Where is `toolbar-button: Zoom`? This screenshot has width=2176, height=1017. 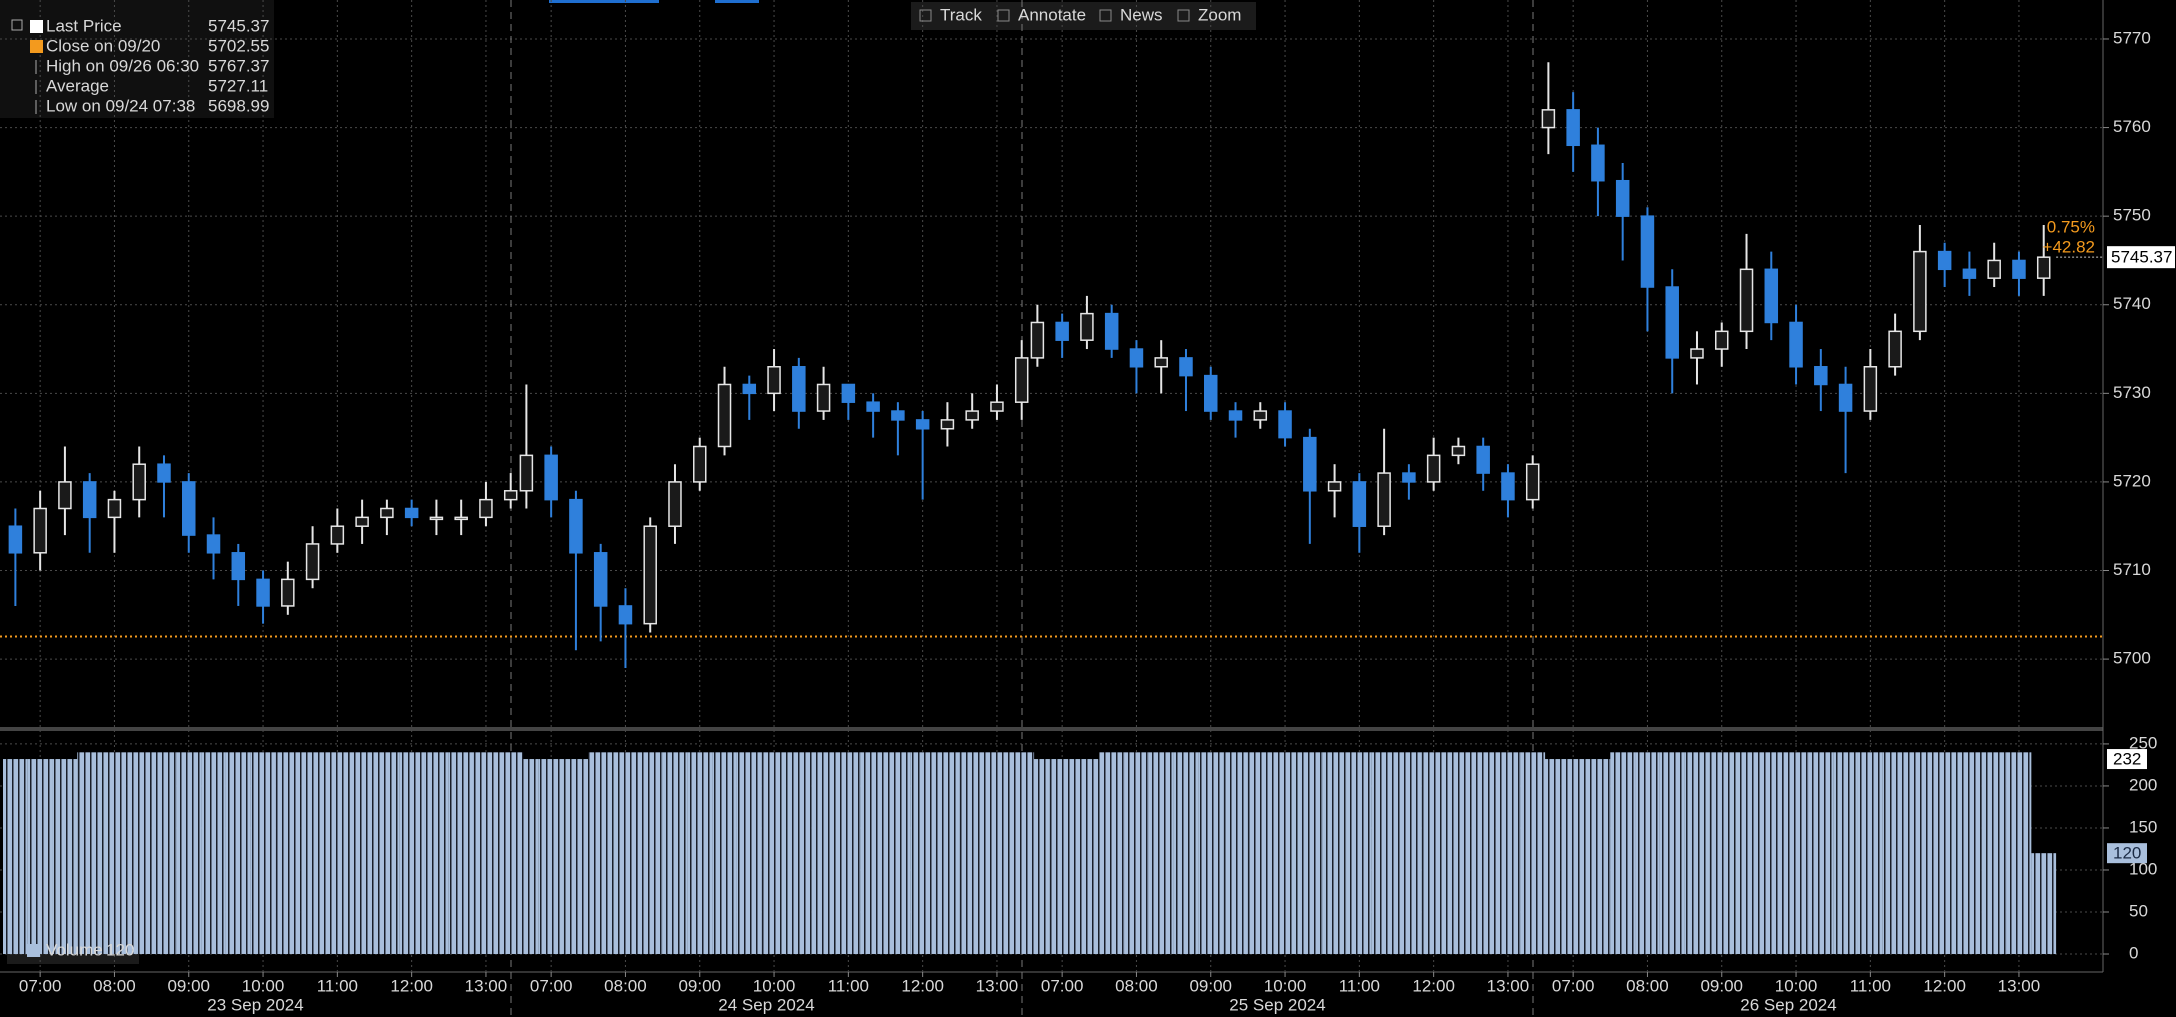 toolbar-button: Zoom is located at coordinates (1219, 14).